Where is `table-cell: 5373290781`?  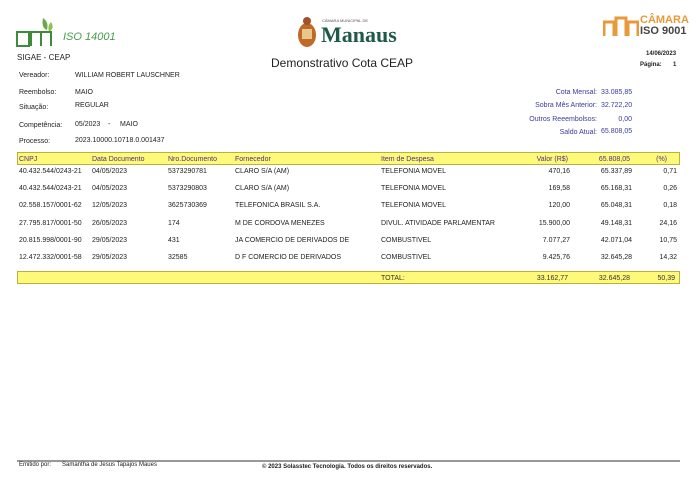
table-cell: 5373290781 is located at coordinates (187, 171).